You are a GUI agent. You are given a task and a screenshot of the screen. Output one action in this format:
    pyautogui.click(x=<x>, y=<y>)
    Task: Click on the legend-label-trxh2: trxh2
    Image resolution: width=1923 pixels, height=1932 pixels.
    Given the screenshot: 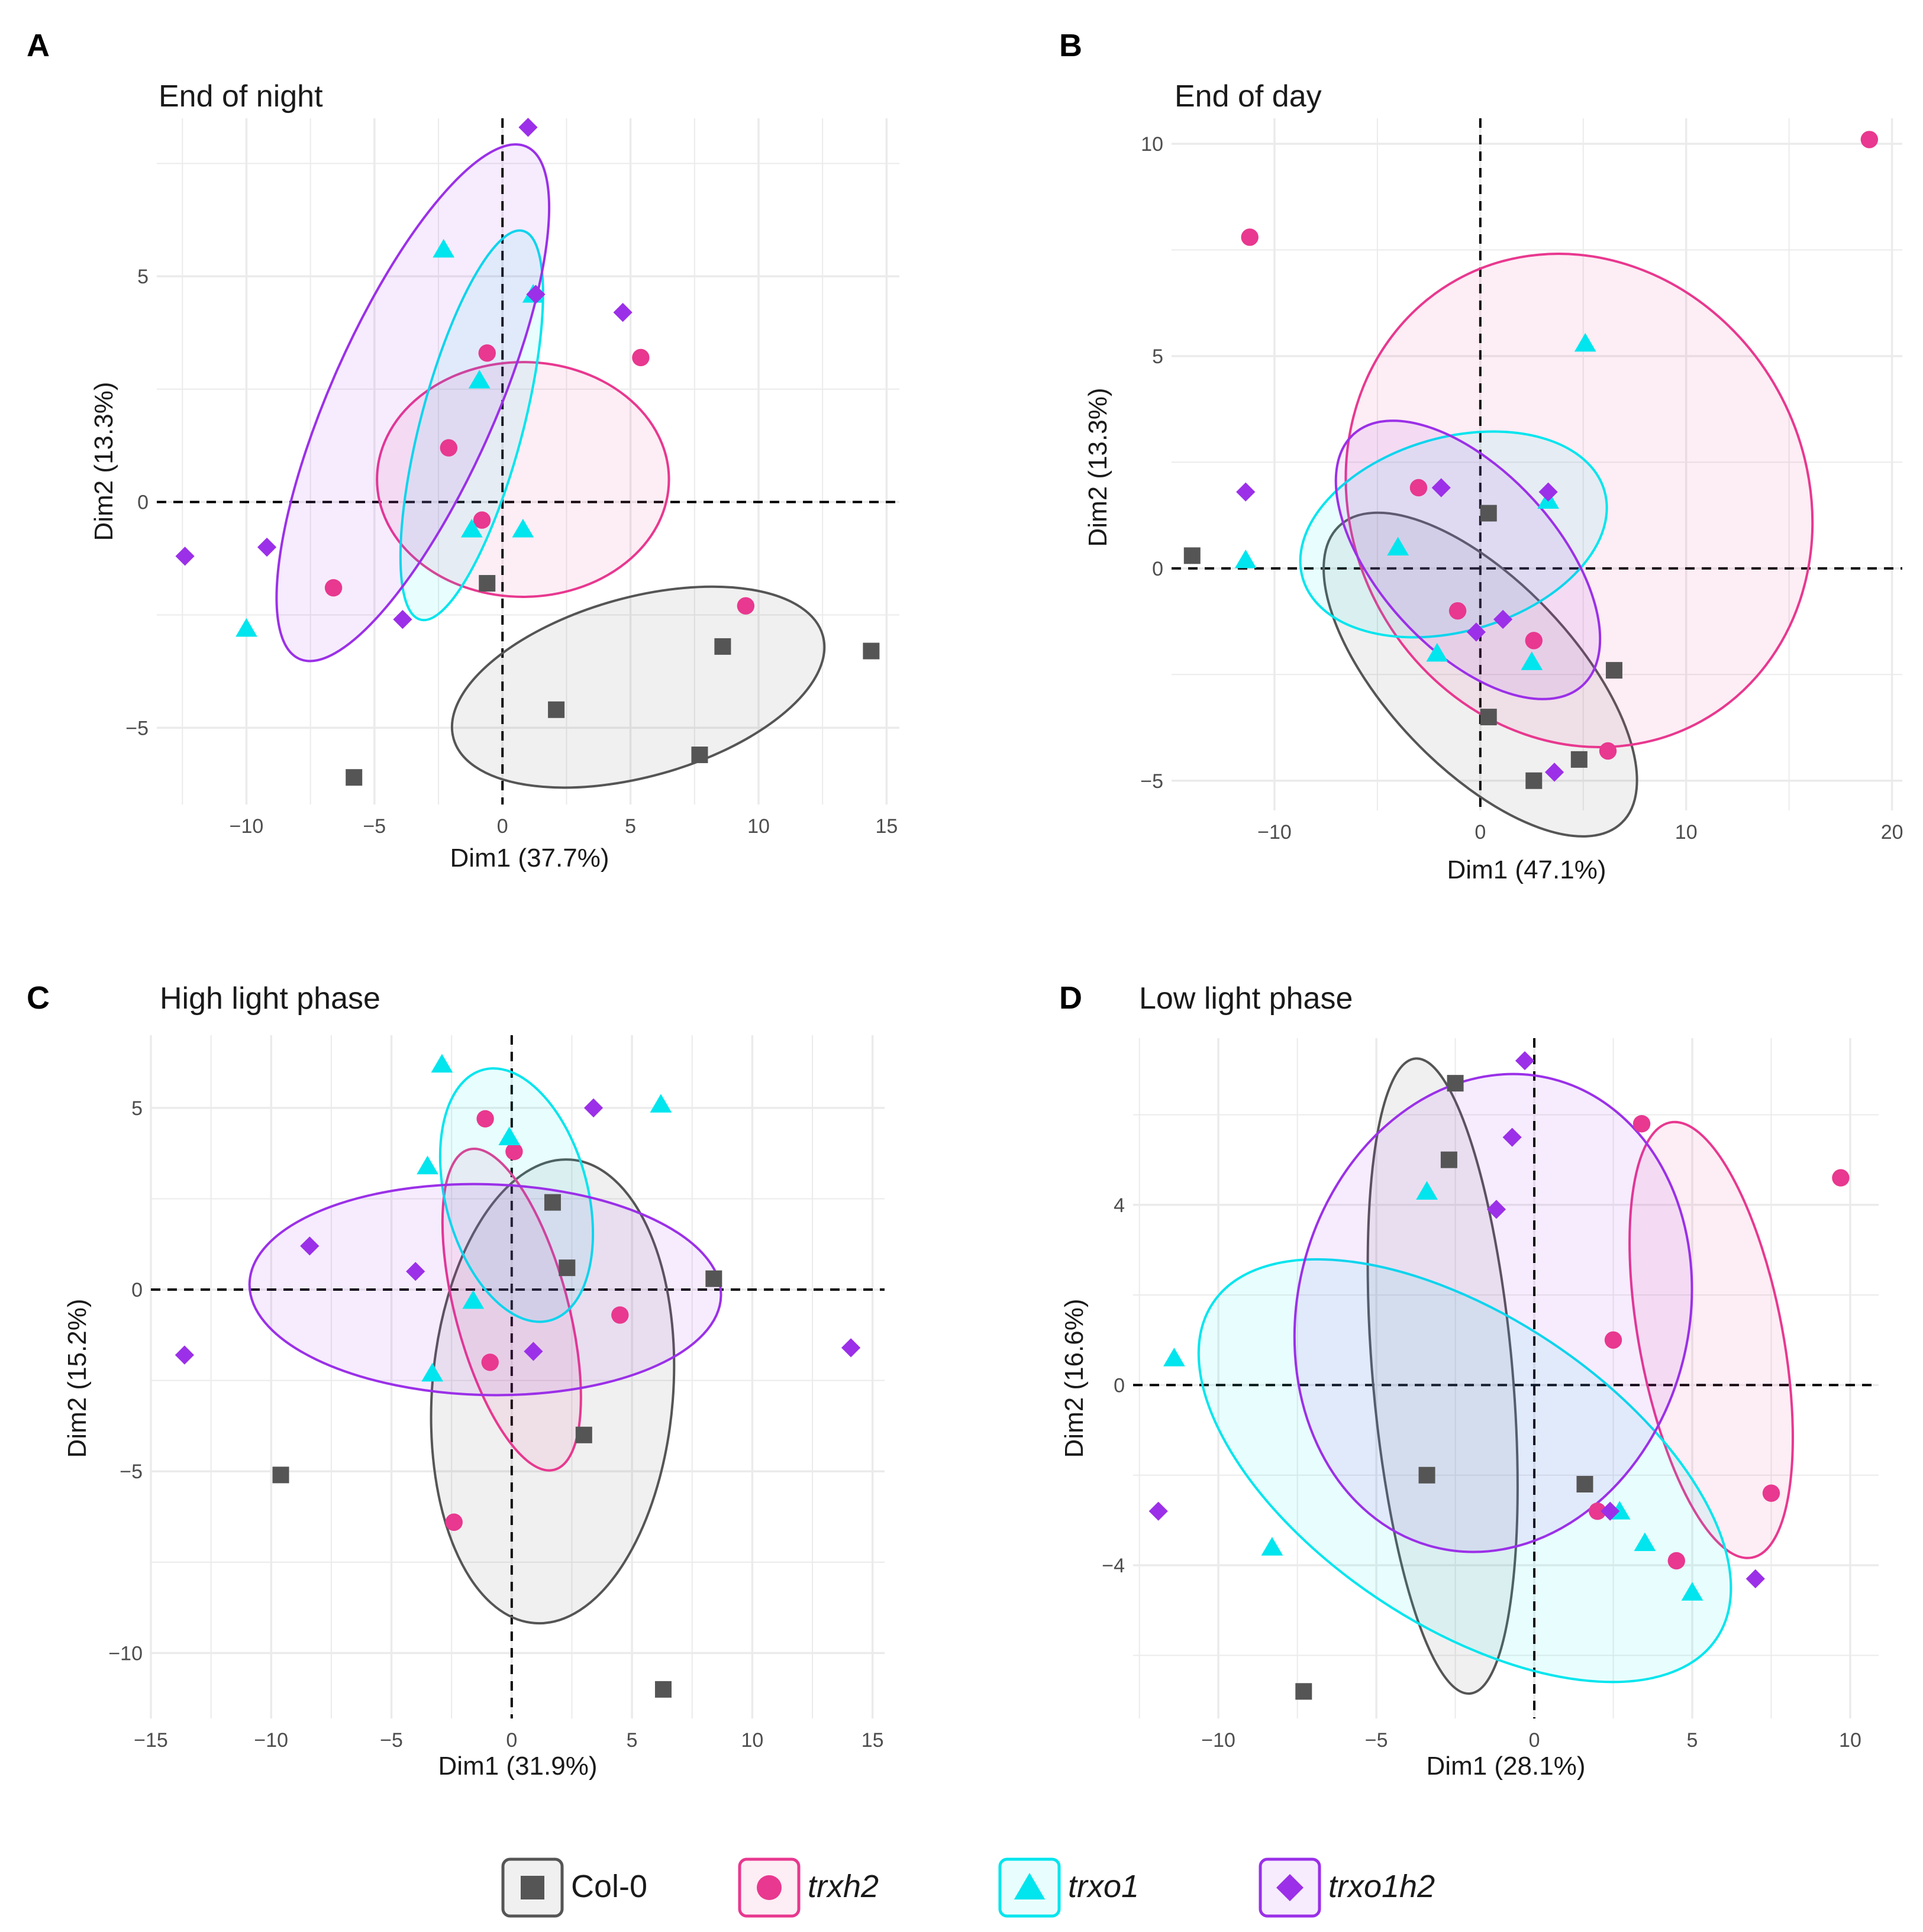 What is the action you would take?
    pyautogui.click(x=844, y=1886)
    